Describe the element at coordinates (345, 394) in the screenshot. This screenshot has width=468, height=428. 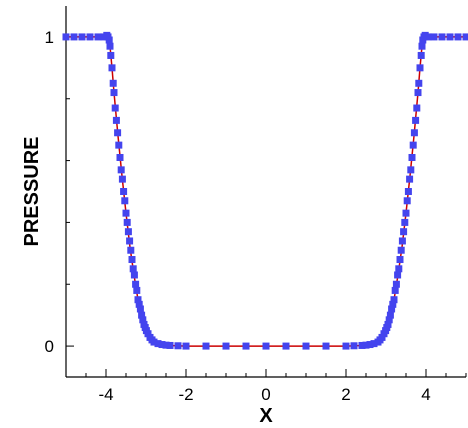
I see `x-tick-label: 2` at that location.